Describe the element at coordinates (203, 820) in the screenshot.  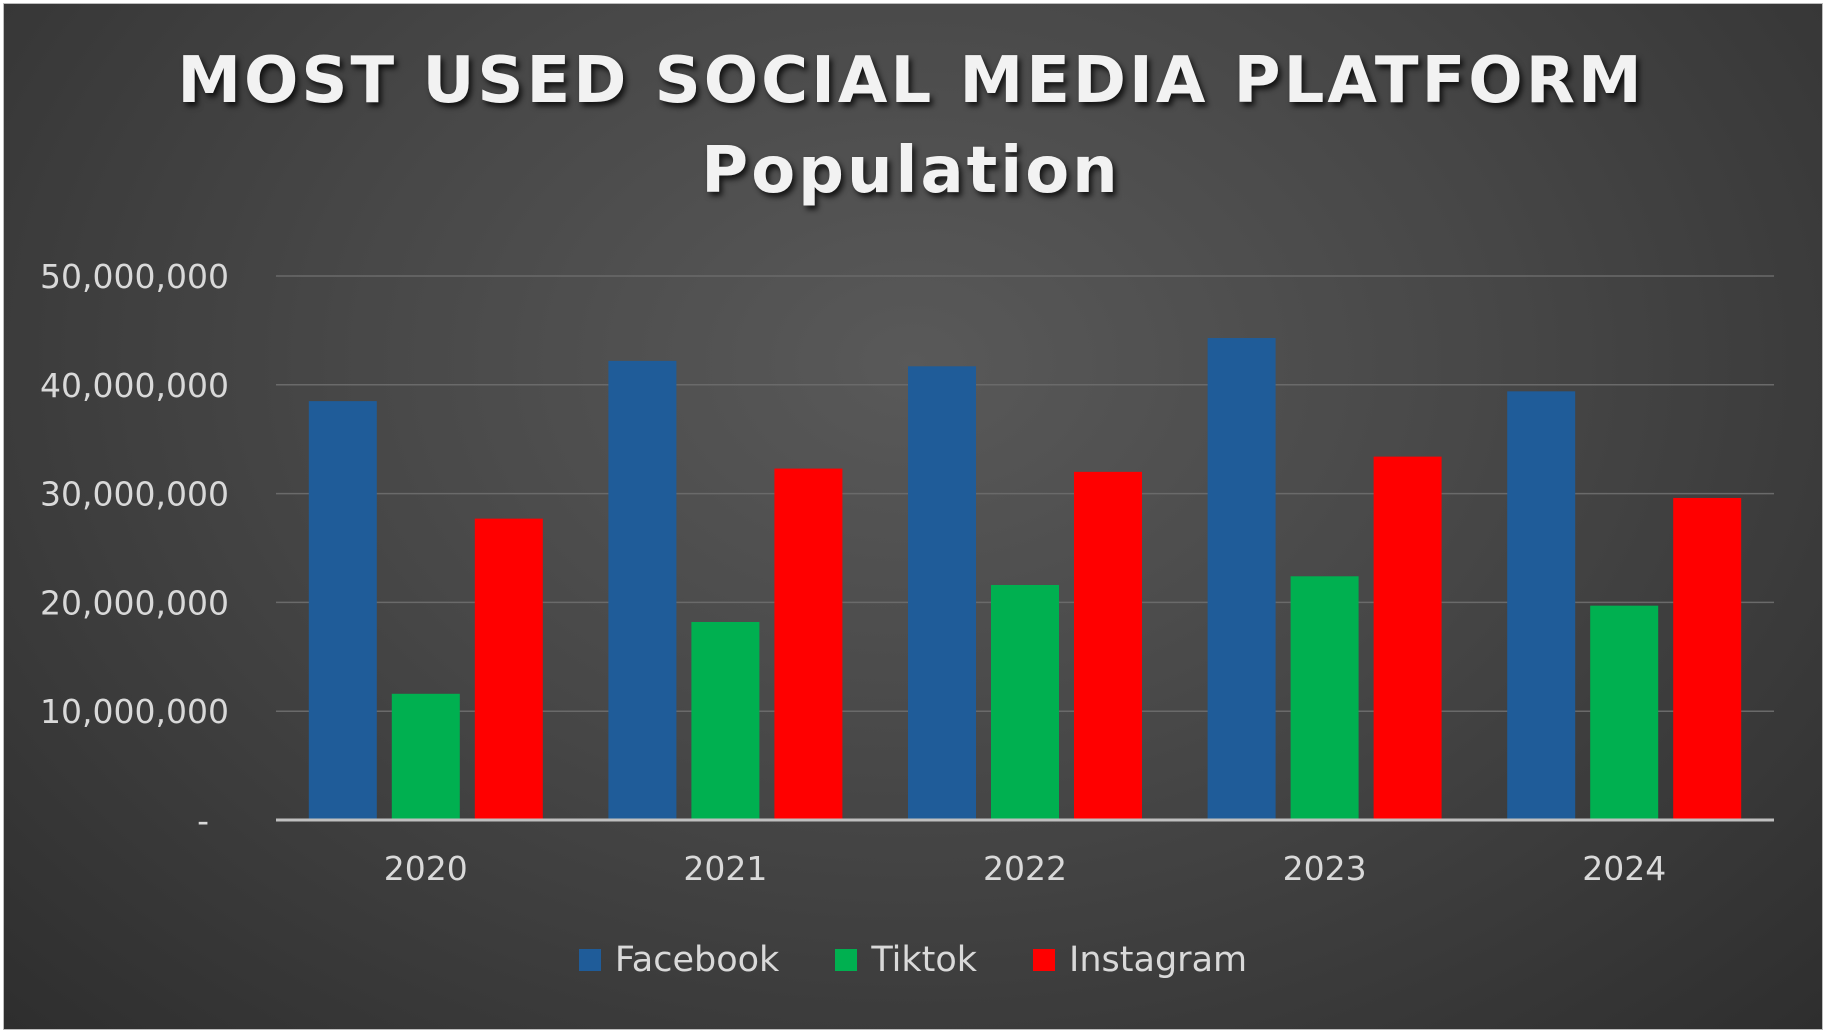
I see `y-tick-label: -` at that location.